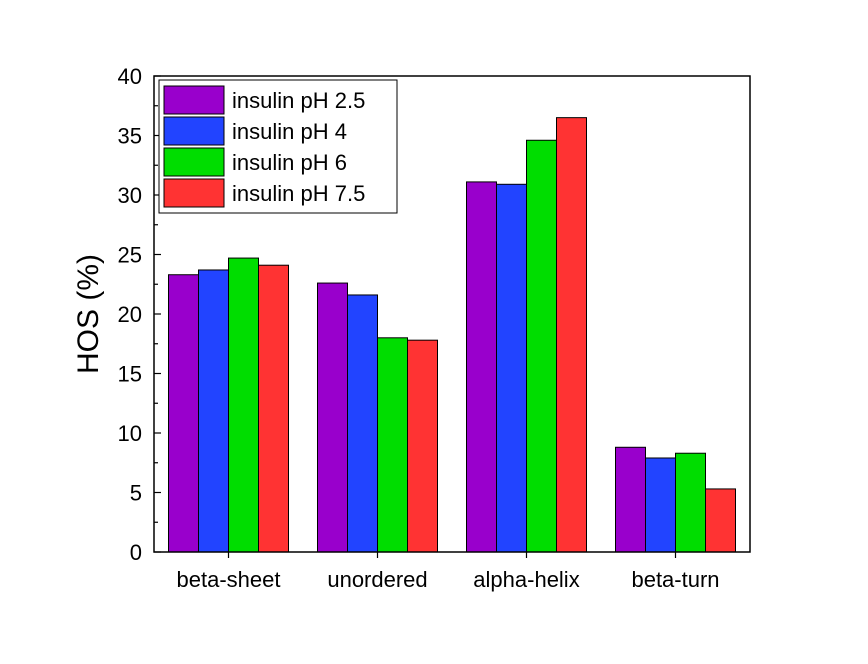 This screenshot has height=664, width=868. What do you see at coordinates (289, 131) in the screenshot?
I see `legend-label: insulin pH 4` at bounding box center [289, 131].